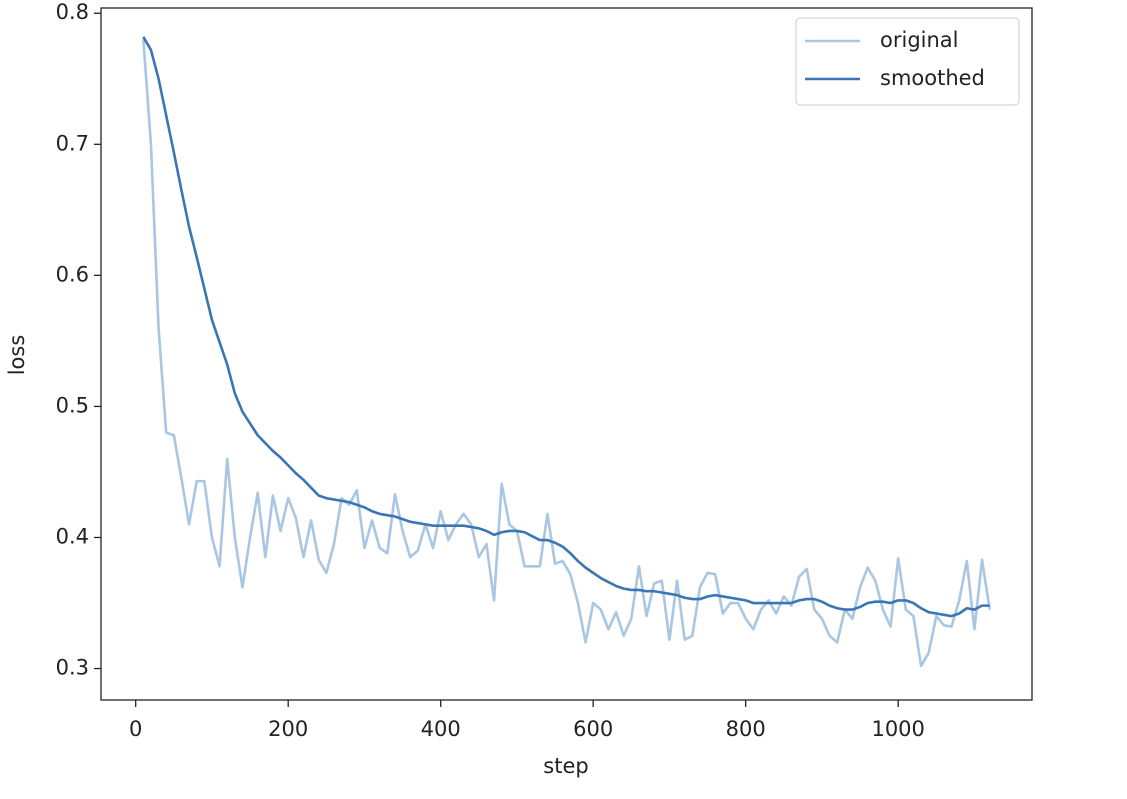  I want to click on x-tick-label: 0, so click(135, 729).